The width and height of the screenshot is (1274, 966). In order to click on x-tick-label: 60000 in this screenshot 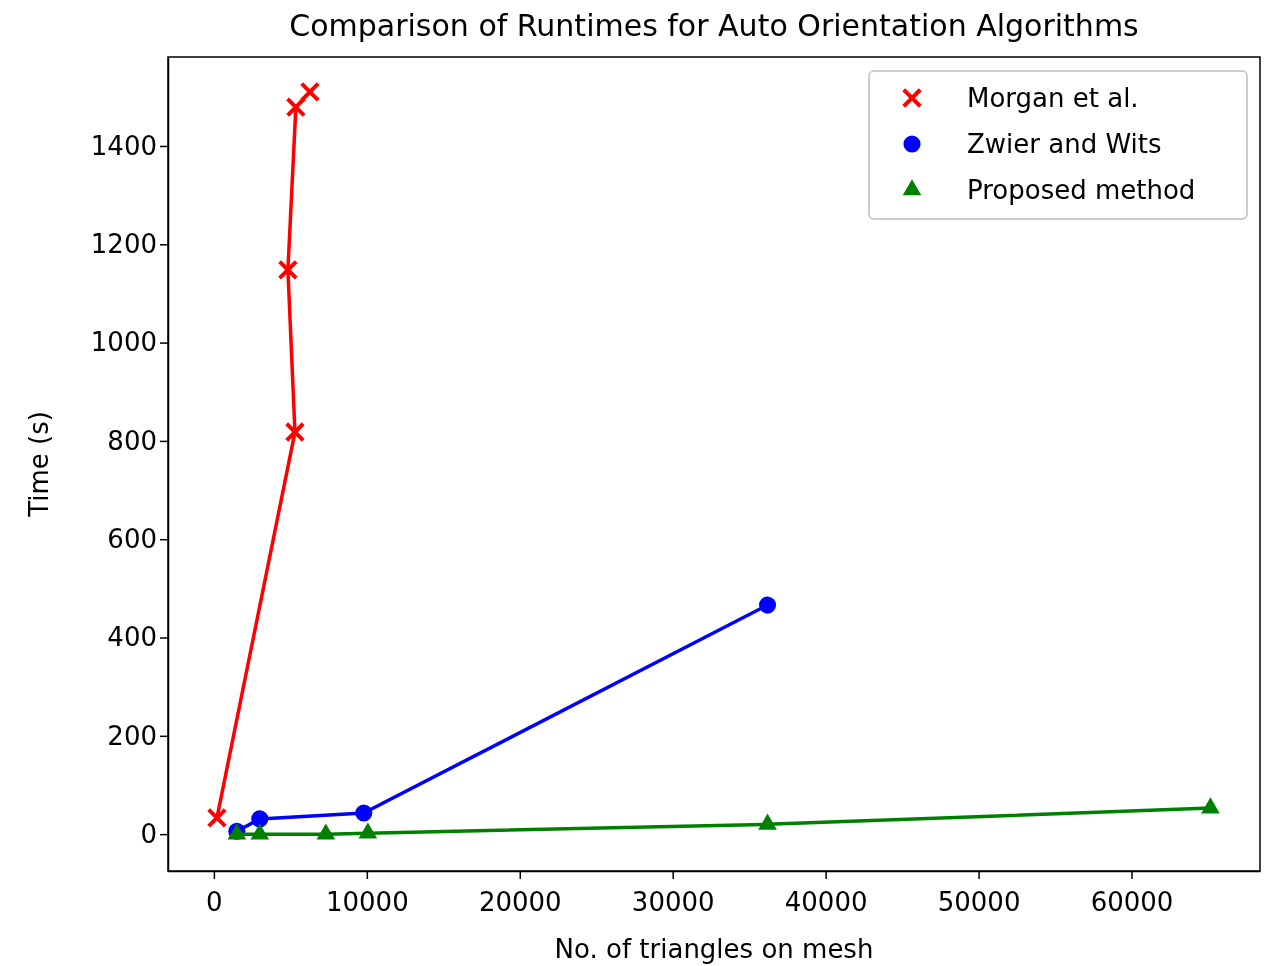, I will do `click(1132, 901)`.